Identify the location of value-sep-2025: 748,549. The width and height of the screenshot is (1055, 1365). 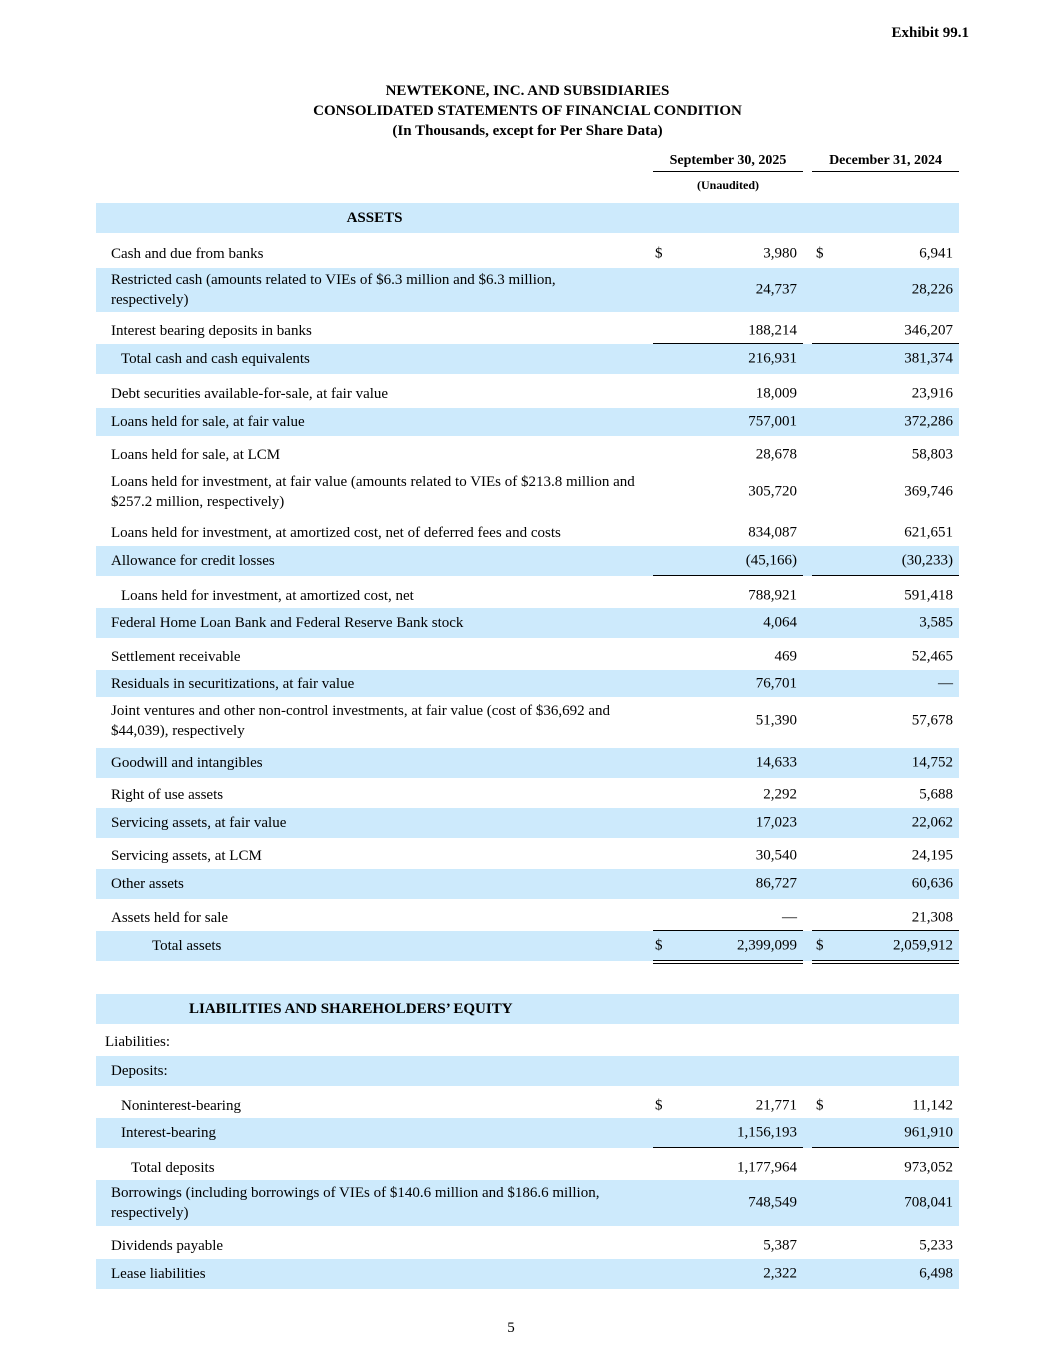
(772, 1202).